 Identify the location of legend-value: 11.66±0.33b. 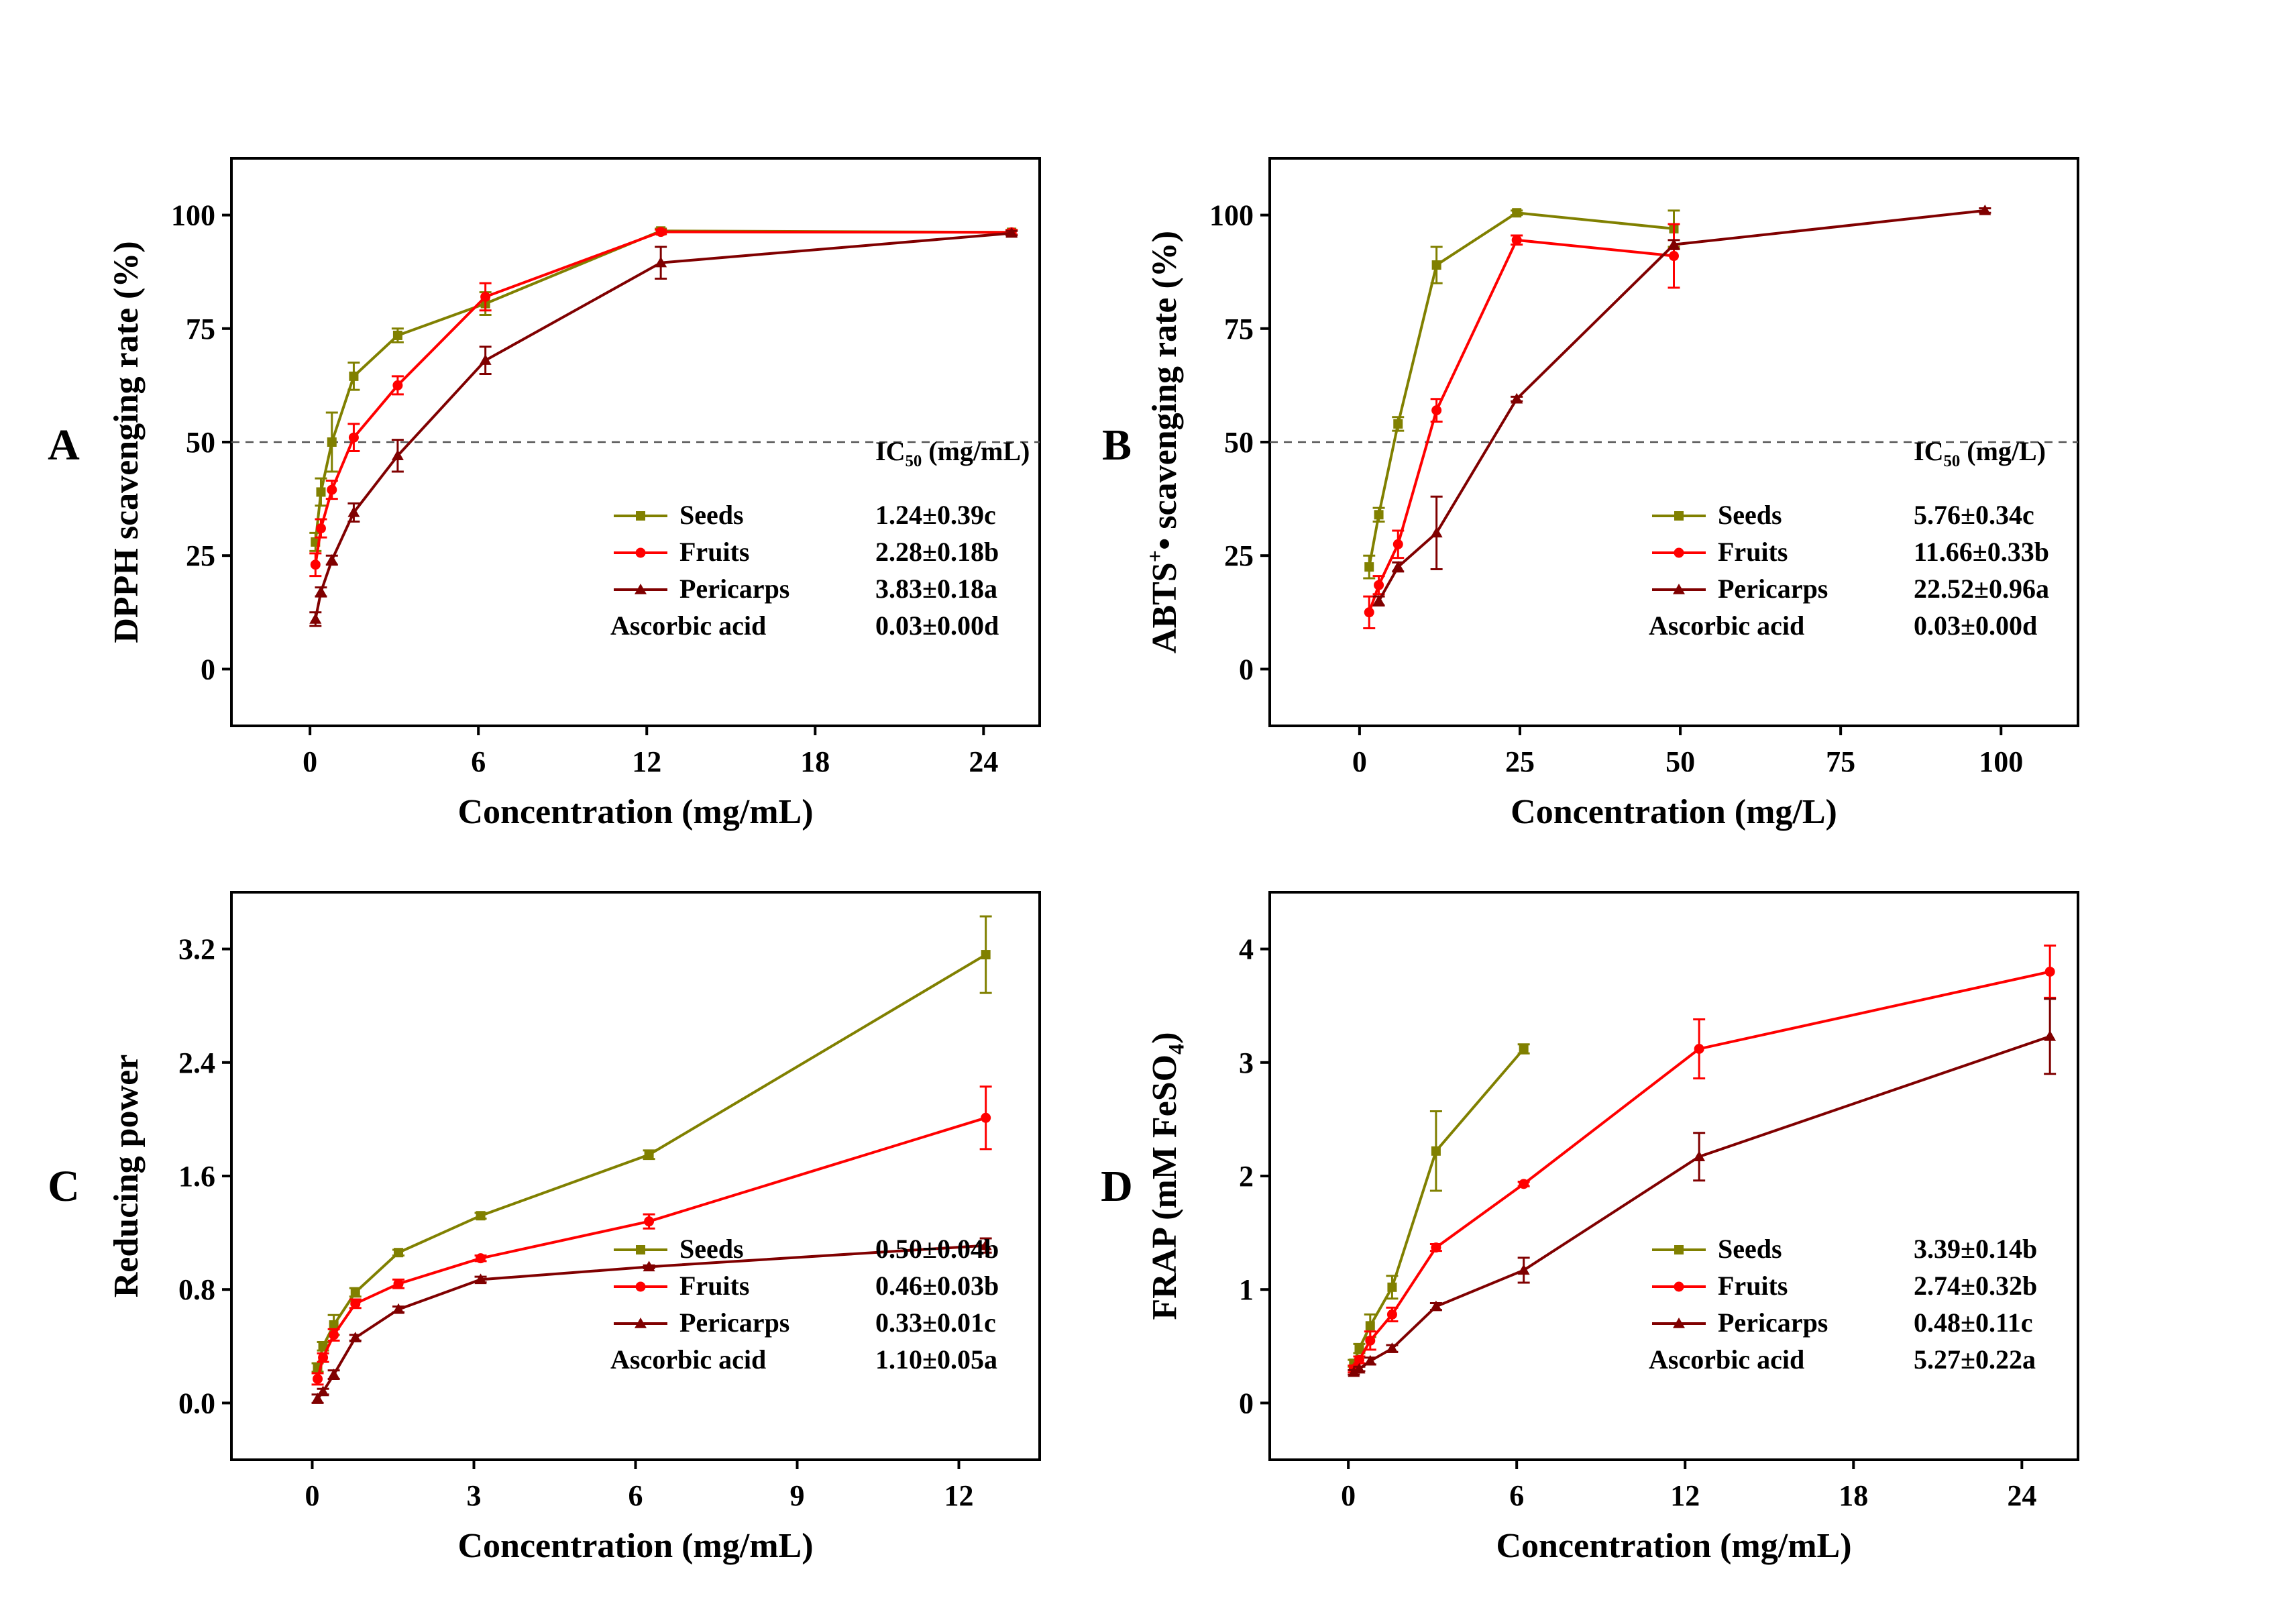
(1981, 552).